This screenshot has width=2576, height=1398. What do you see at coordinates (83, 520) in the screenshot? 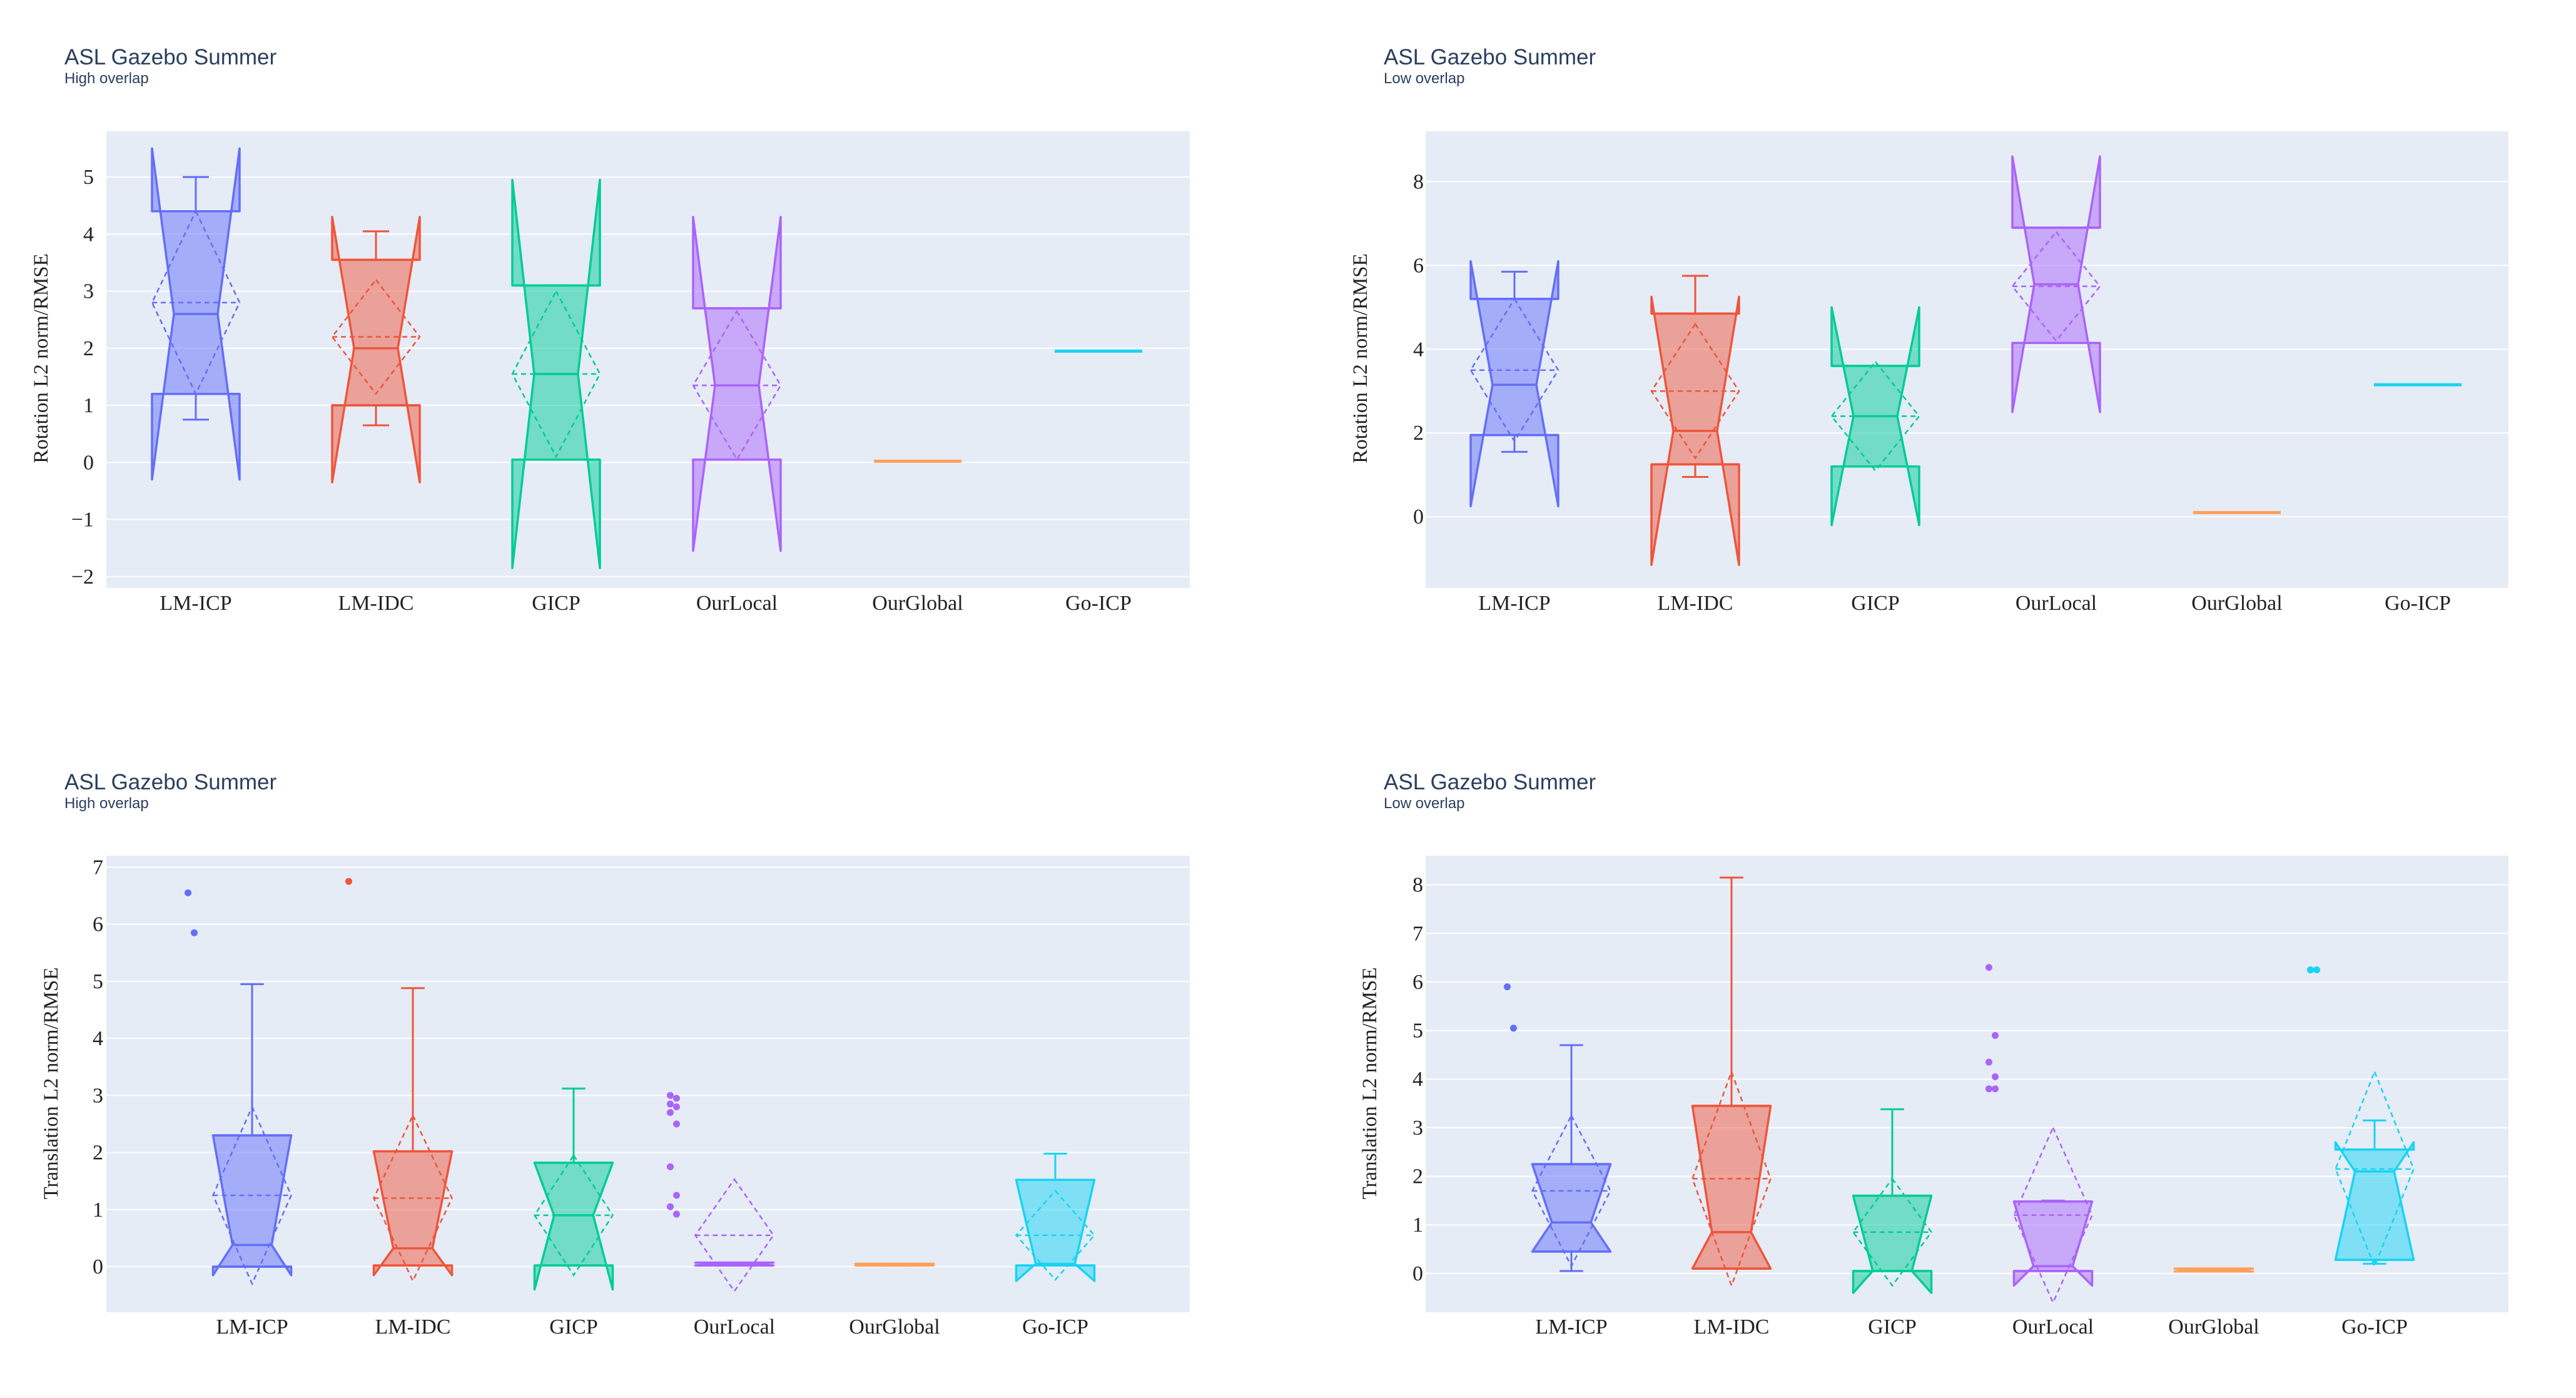
I see `y-tick-label: −1` at bounding box center [83, 520].